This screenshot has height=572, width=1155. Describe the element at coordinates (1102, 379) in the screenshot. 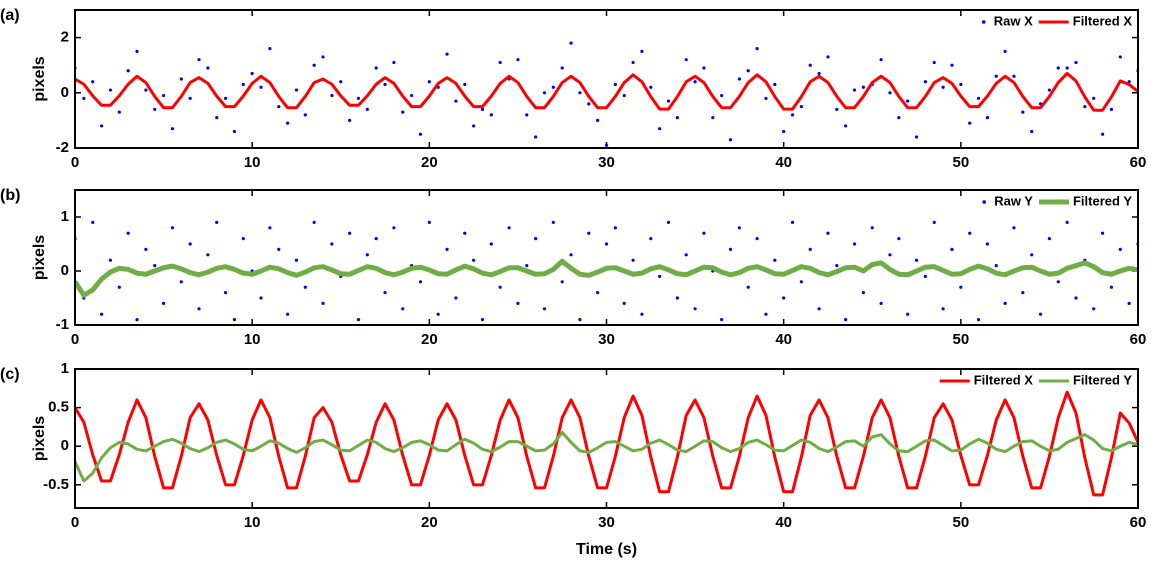

I see `legend-label: Filtered Y` at that location.